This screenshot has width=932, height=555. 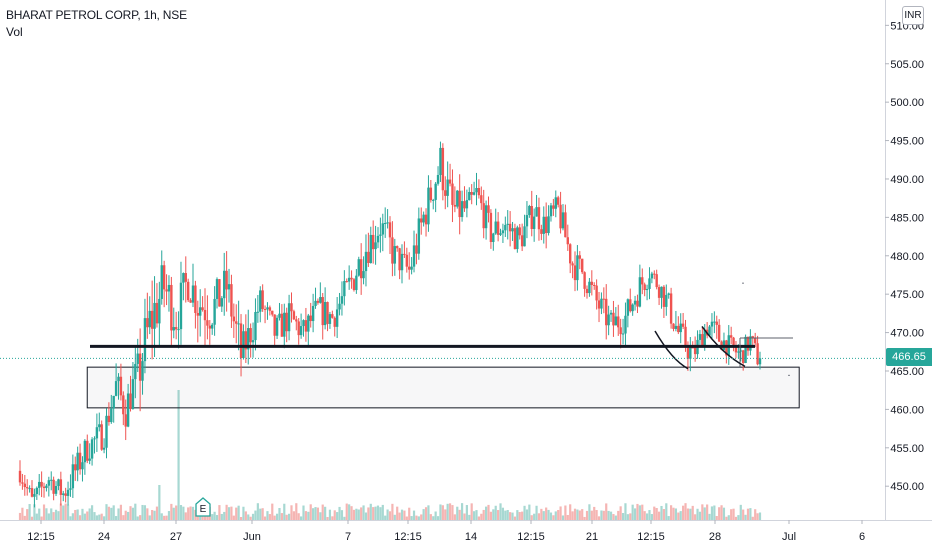 What do you see at coordinates (908, 260) in the screenshot?
I see `price-axis` at bounding box center [908, 260].